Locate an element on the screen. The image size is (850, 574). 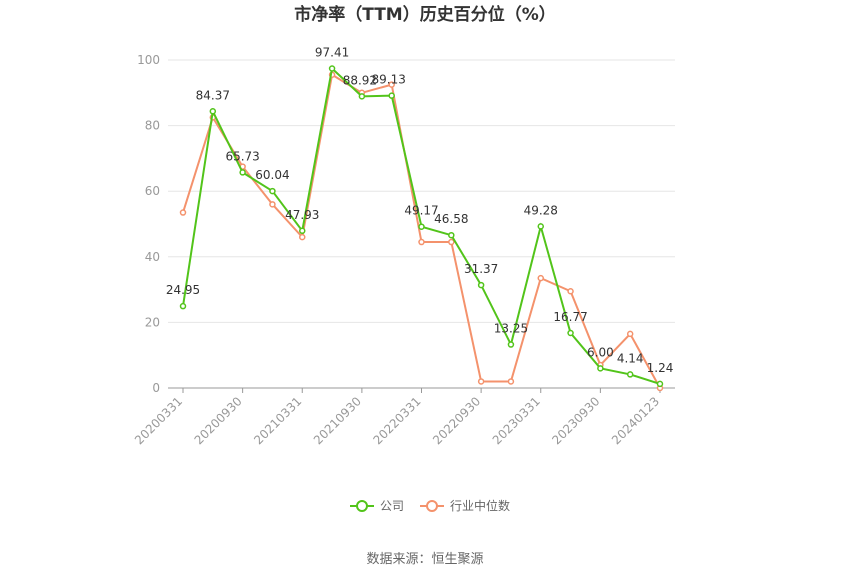
x-tick-label: 20210331 is located at coordinates (277, 420).